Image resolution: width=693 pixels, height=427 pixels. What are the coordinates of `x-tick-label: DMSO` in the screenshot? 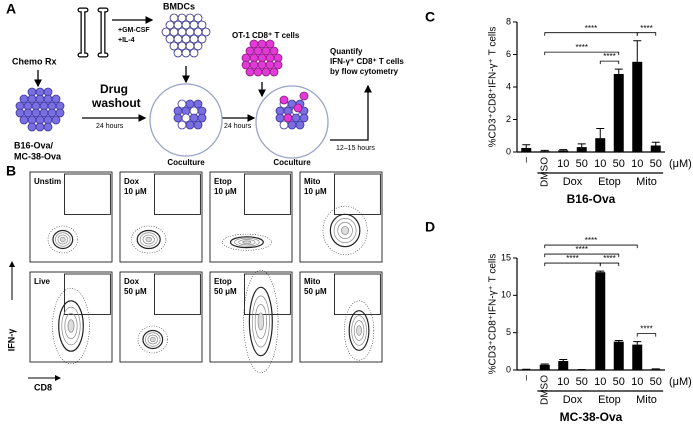 It's located at (544, 172).